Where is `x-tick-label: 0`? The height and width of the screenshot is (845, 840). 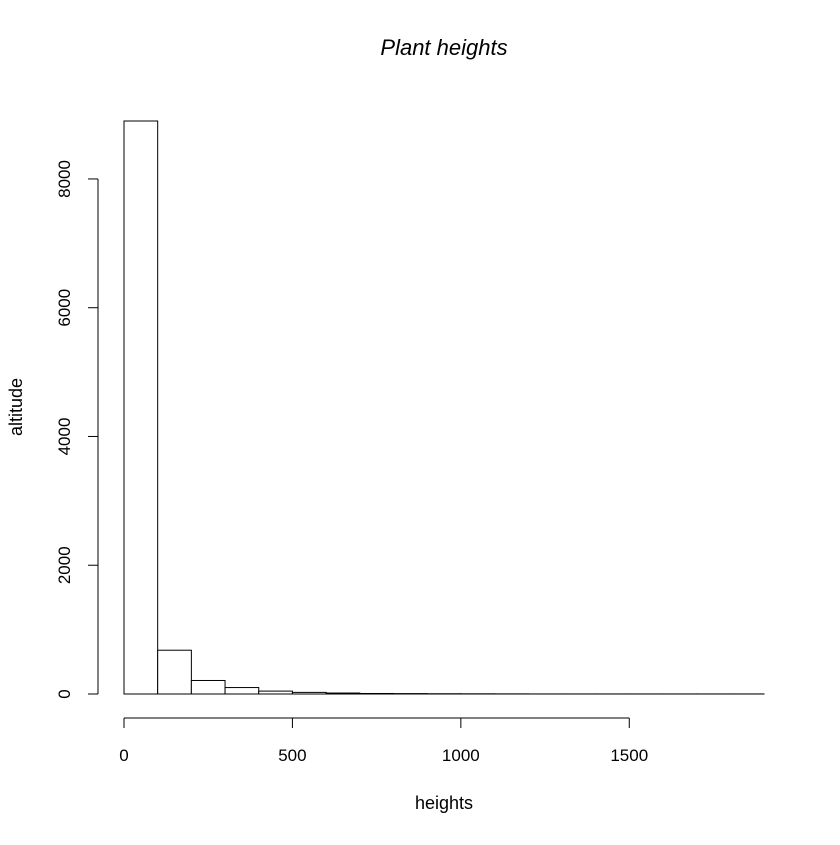
x-tick-label: 0 is located at coordinates (123, 755).